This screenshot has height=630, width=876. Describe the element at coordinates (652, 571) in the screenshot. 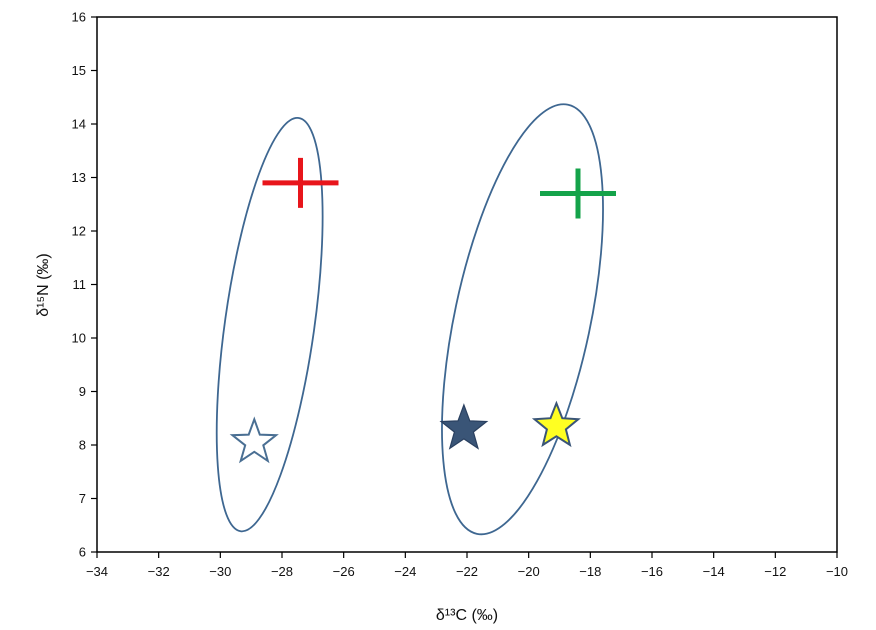

I see `x-tick-label: −16` at that location.